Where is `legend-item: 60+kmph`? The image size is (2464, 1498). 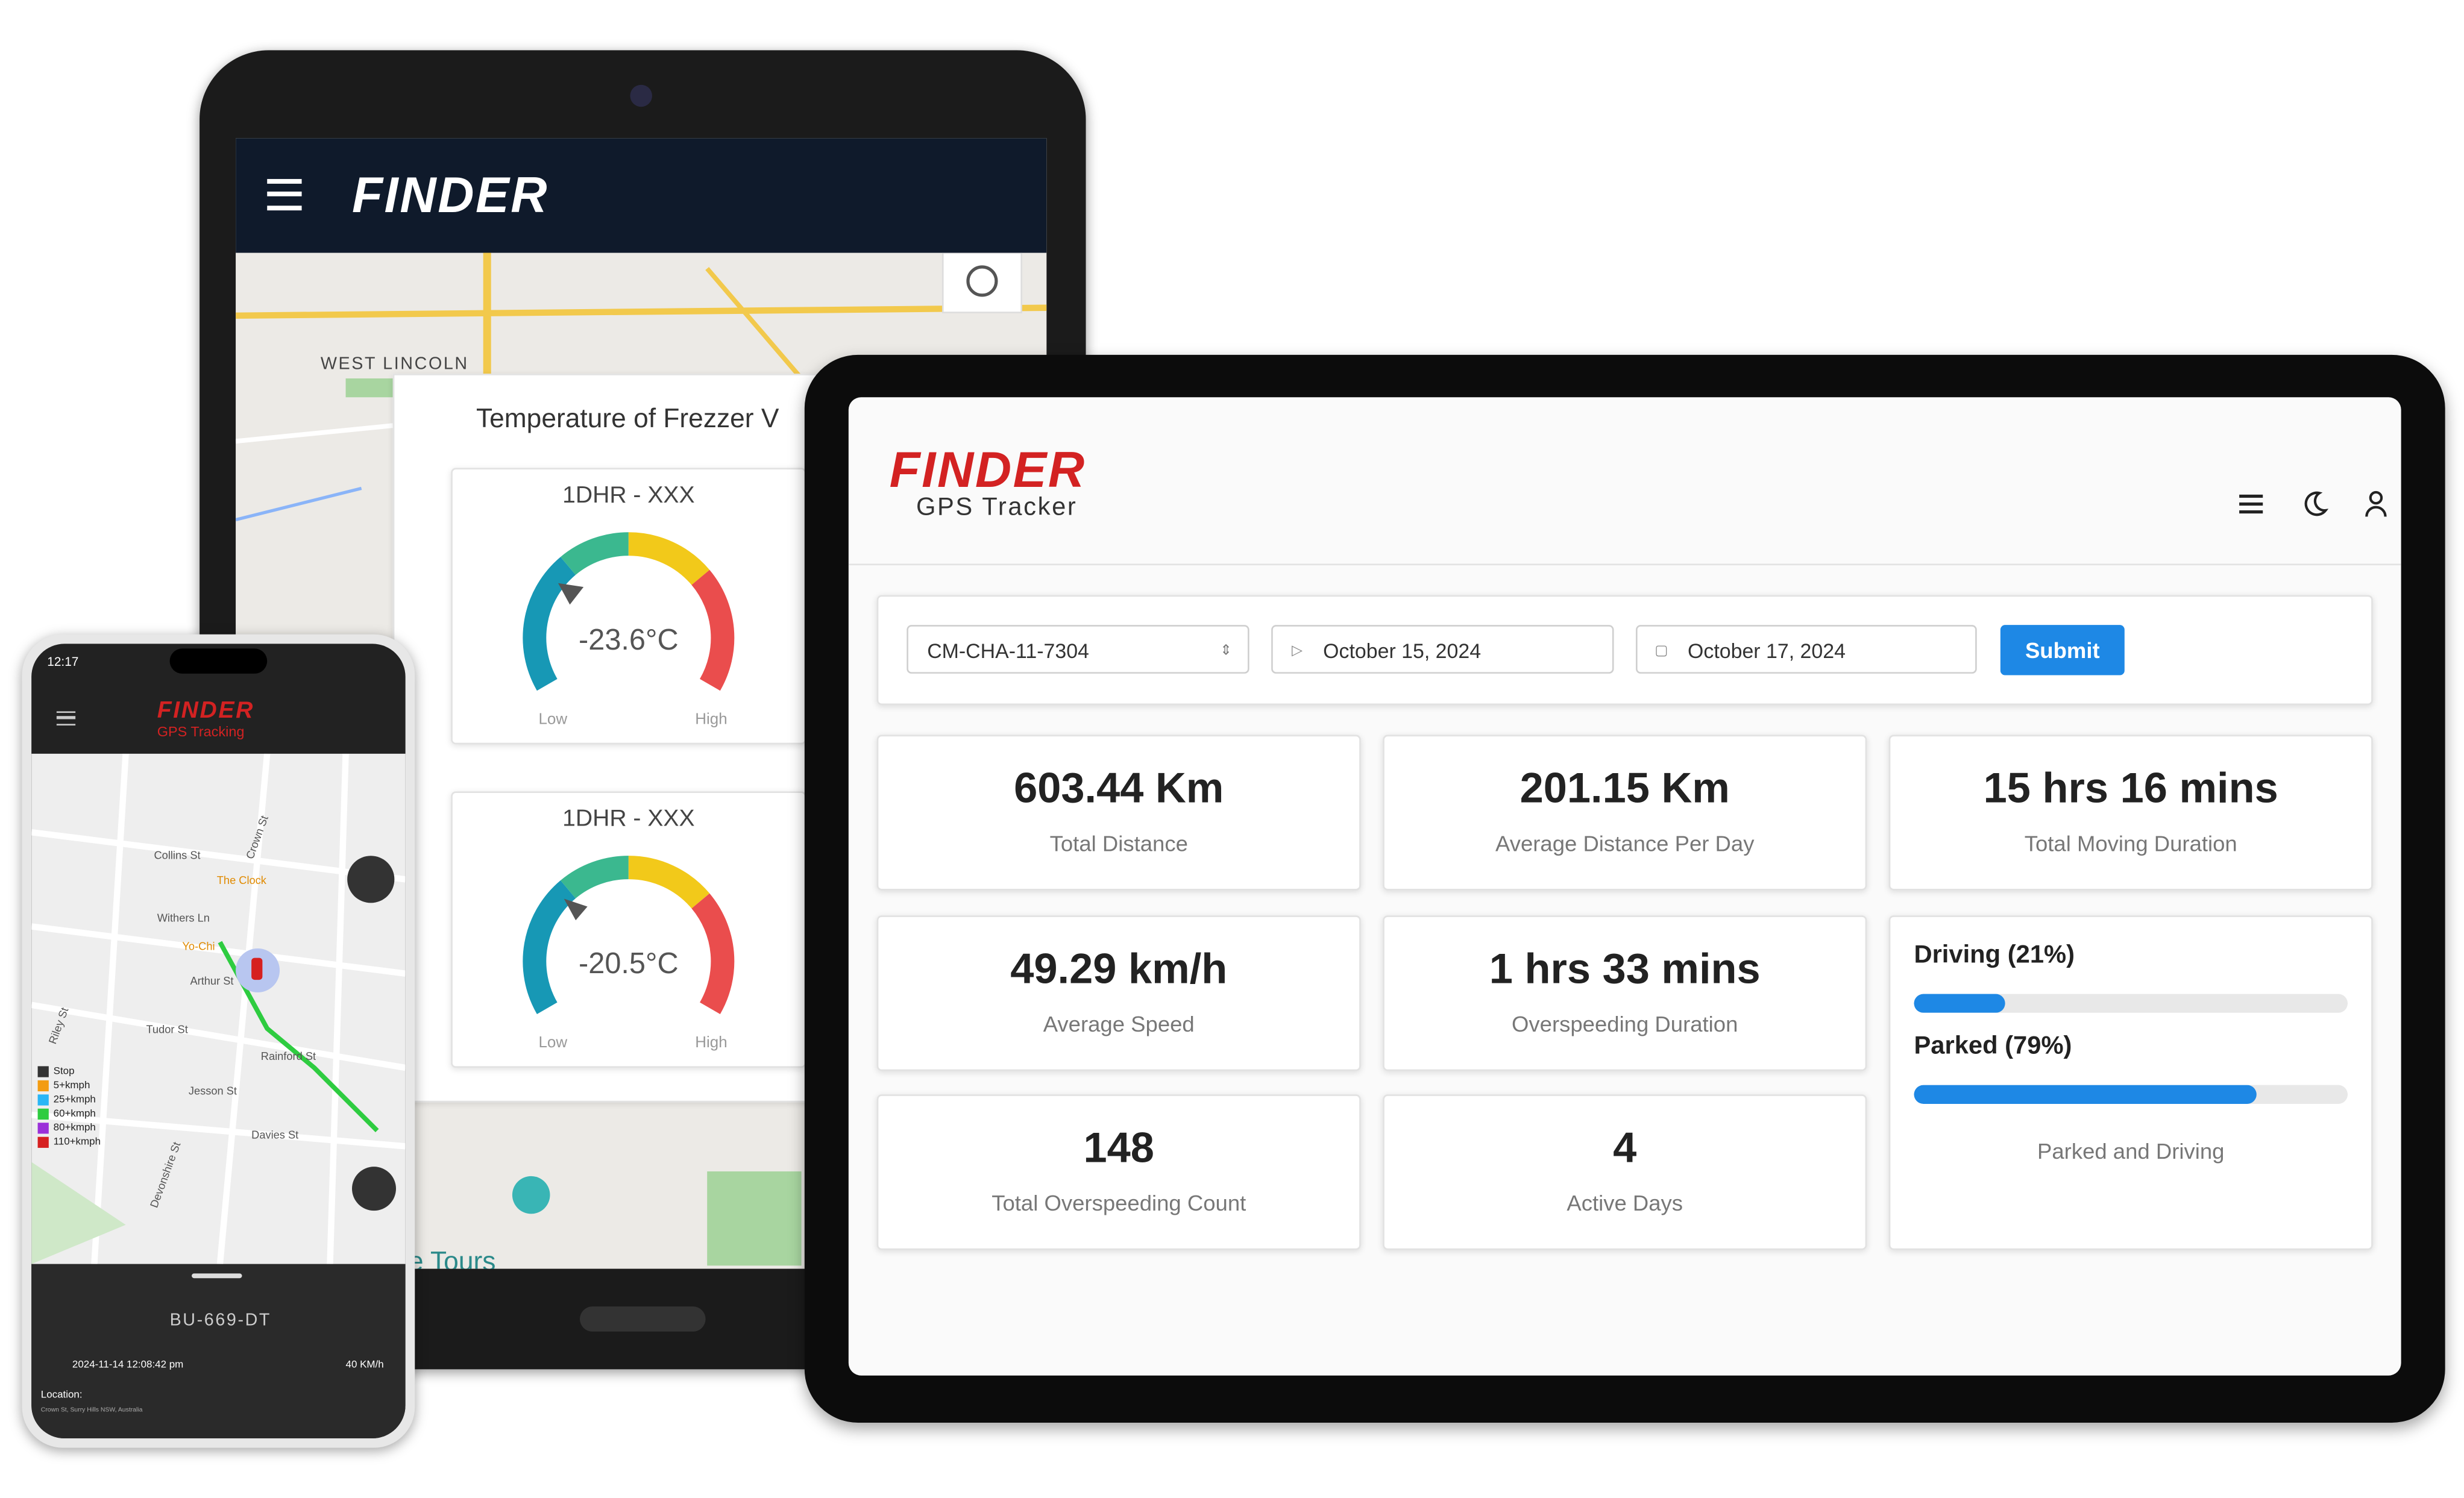
legend-item: 60+kmph is located at coordinates (69, 1114).